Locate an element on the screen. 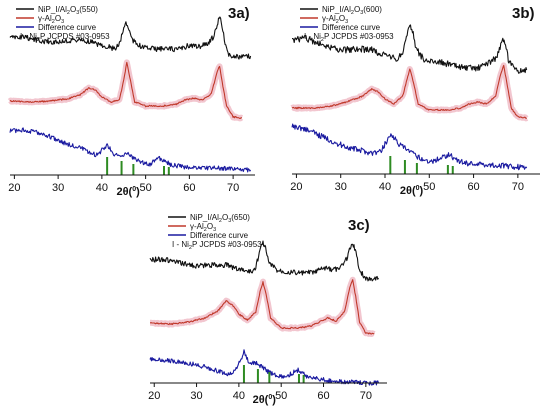 Image resolution: width=550 pixels, height=411 pixels. legend-entry: NiP_I/Al2O3(600) is located at coordinates (352, 10).